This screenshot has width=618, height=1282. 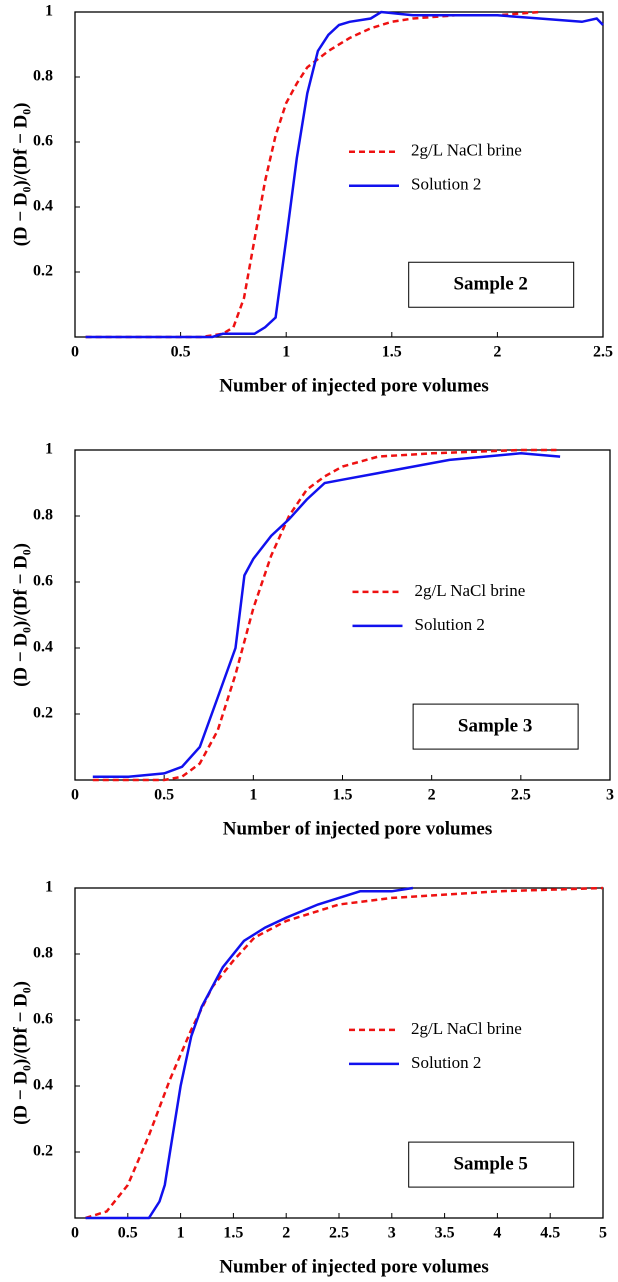 What do you see at coordinates (249, 1053) in the screenshot?
I see `series-line` at bounding box center [249, 1053].